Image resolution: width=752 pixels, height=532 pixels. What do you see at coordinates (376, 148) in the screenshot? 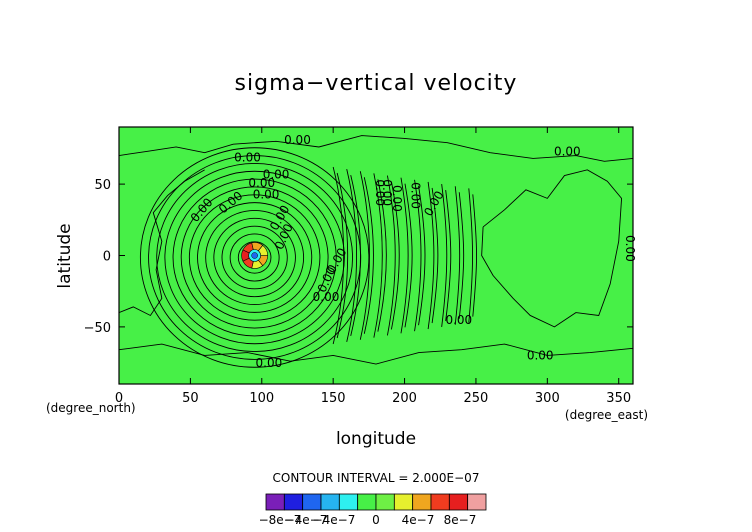
I see `contour-north-boundary` at bounding box center [376, 148].